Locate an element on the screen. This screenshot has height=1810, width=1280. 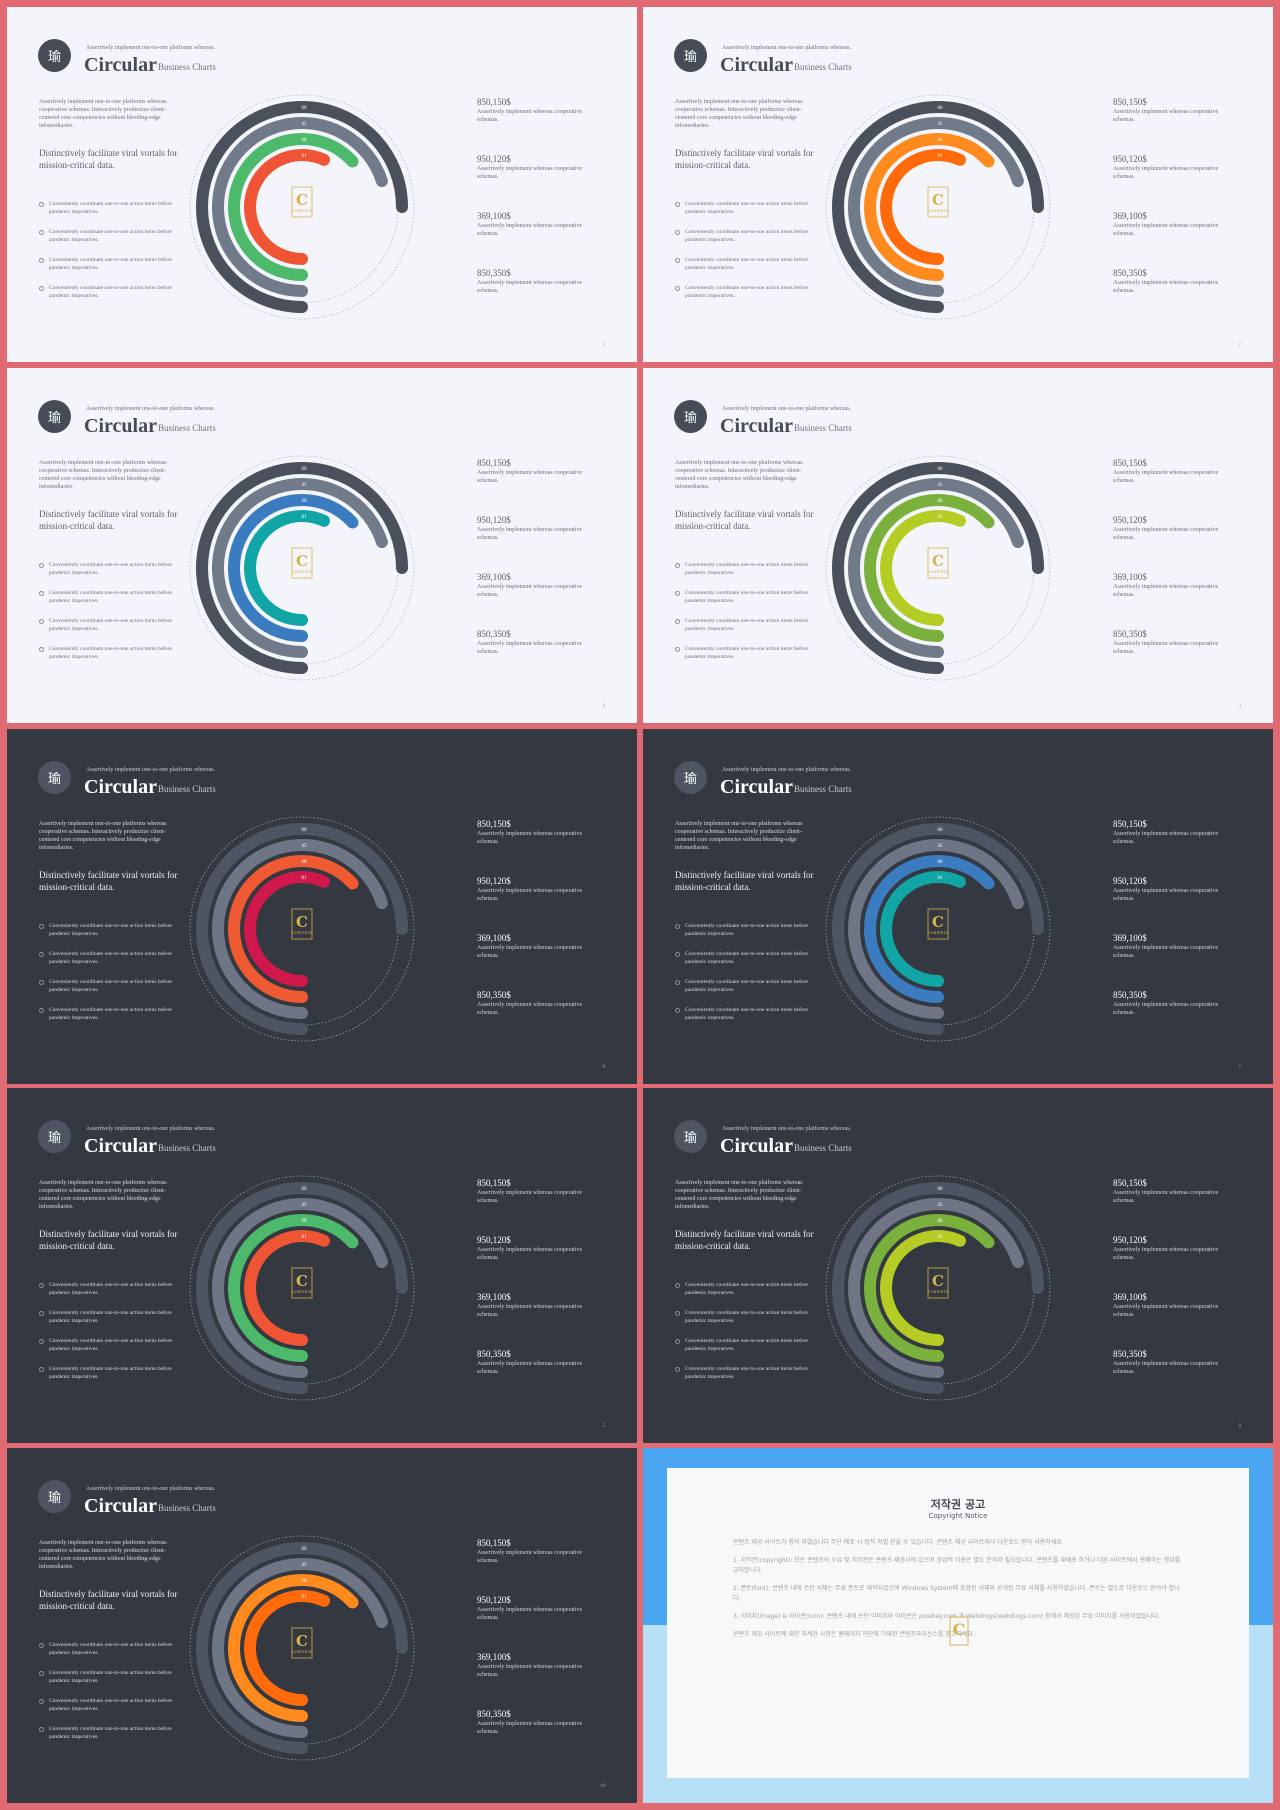
slide-subtitle: Business Charts is located at coordinates (187, 67).